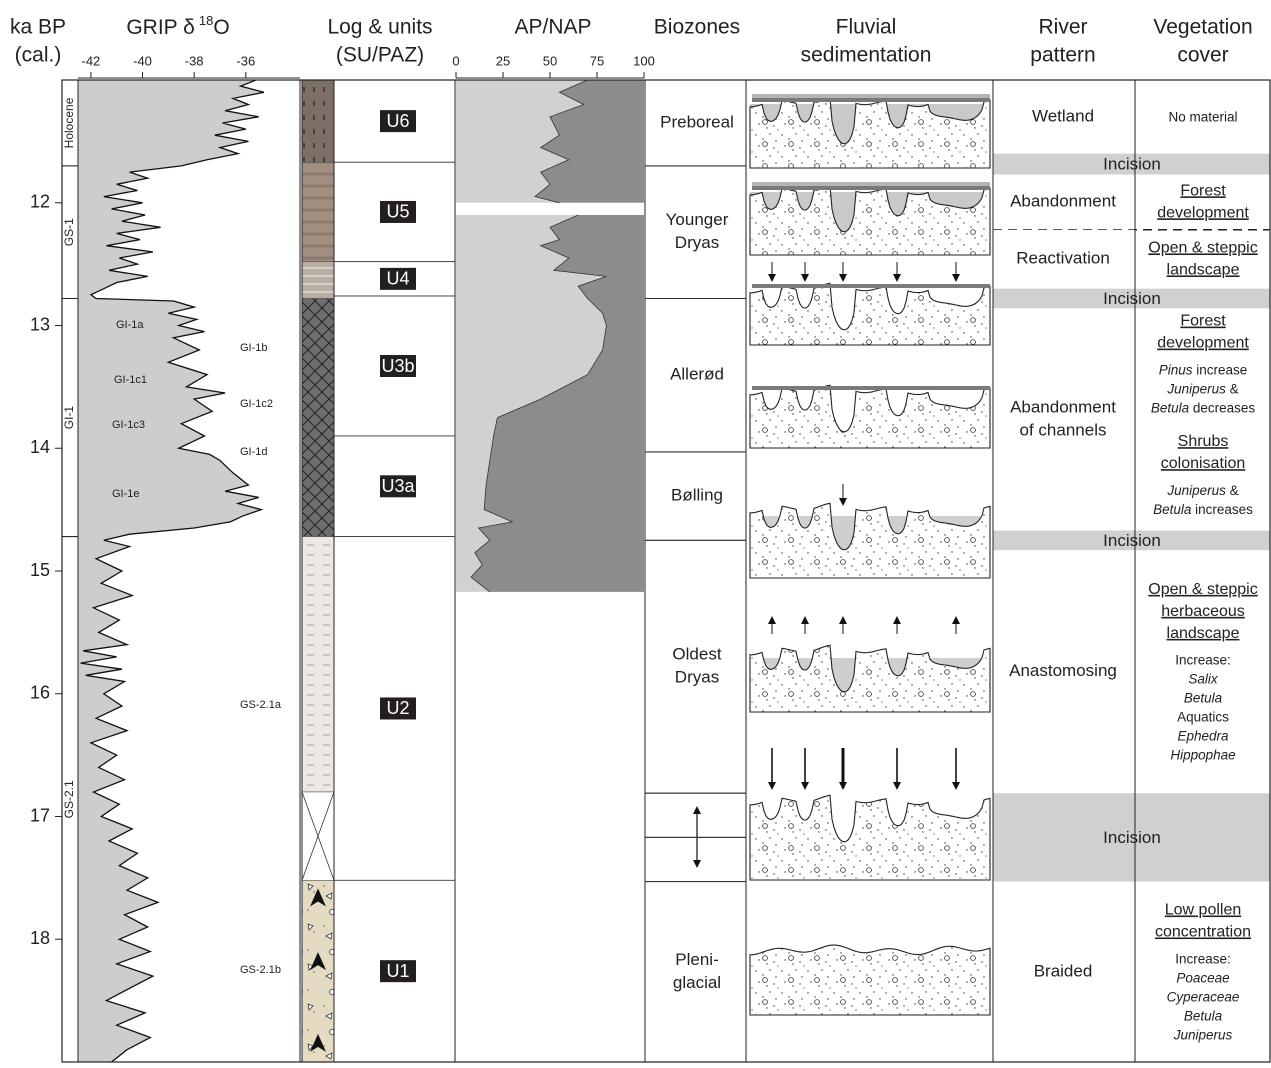 The image size is (1271, 1068). I want to click on unit-label: U3a, so click(398, 486).